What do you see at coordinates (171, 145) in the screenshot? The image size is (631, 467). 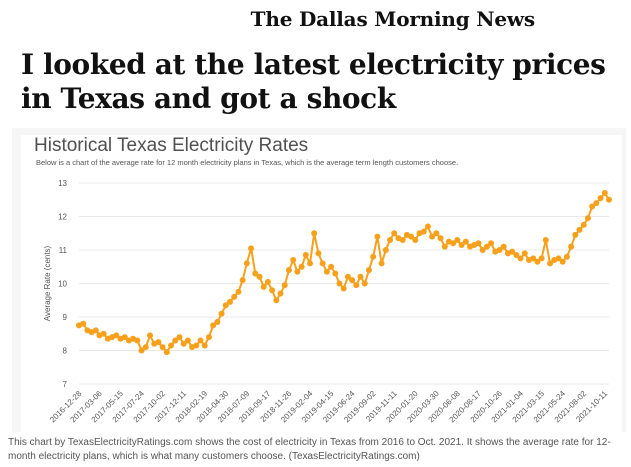 I see `chart-title: Historical Texas Electricity Rates` at bounding box center [171, 145].